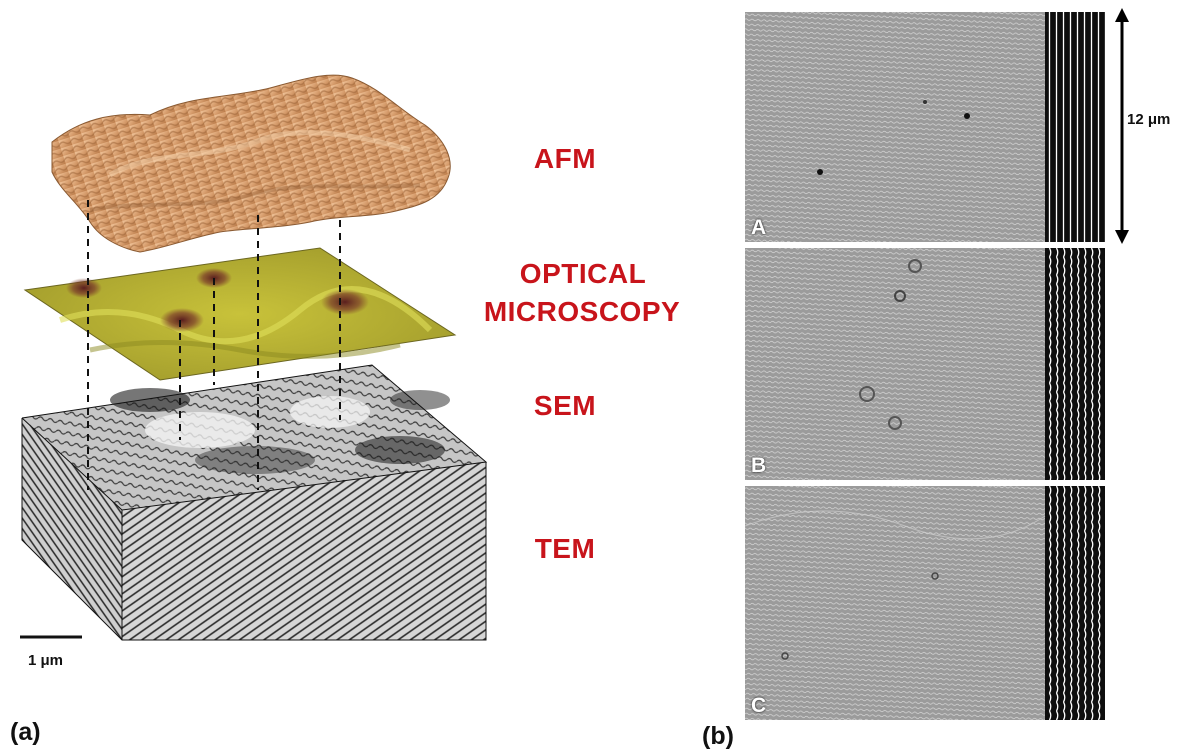  What do you see at coordinates (46, 660) in the screenshot?
I see `scale-bar-a-label: 1 μm` at bounding box center [46, 660].